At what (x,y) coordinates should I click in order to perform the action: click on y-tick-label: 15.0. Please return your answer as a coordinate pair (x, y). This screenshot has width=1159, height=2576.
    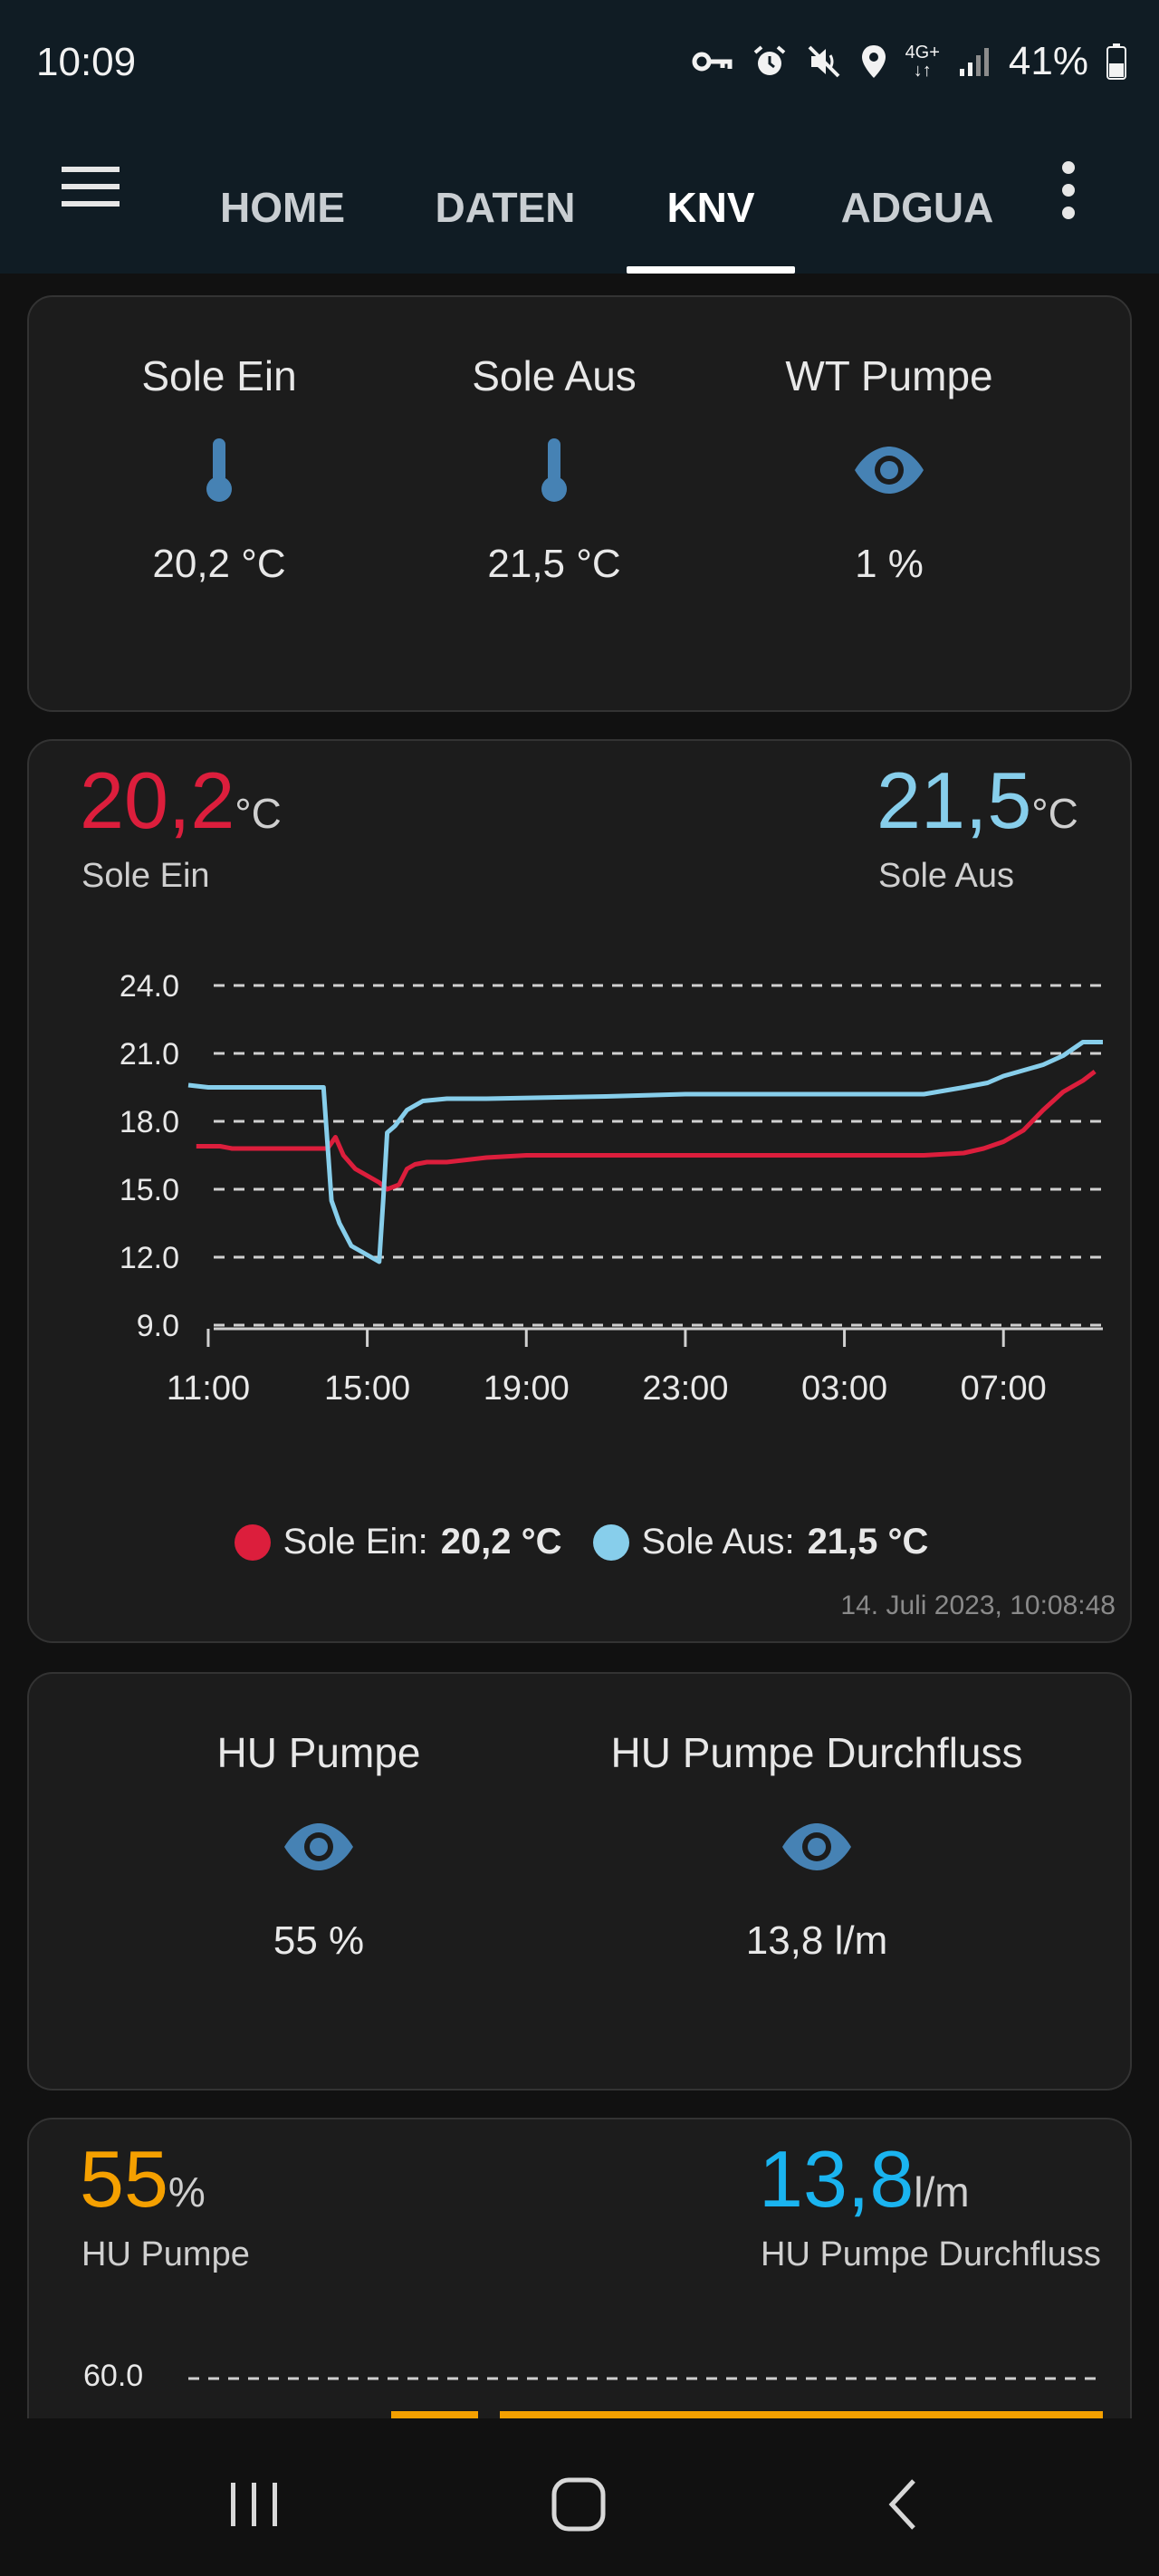
    Looking at the image, I should click on (149, 1190).